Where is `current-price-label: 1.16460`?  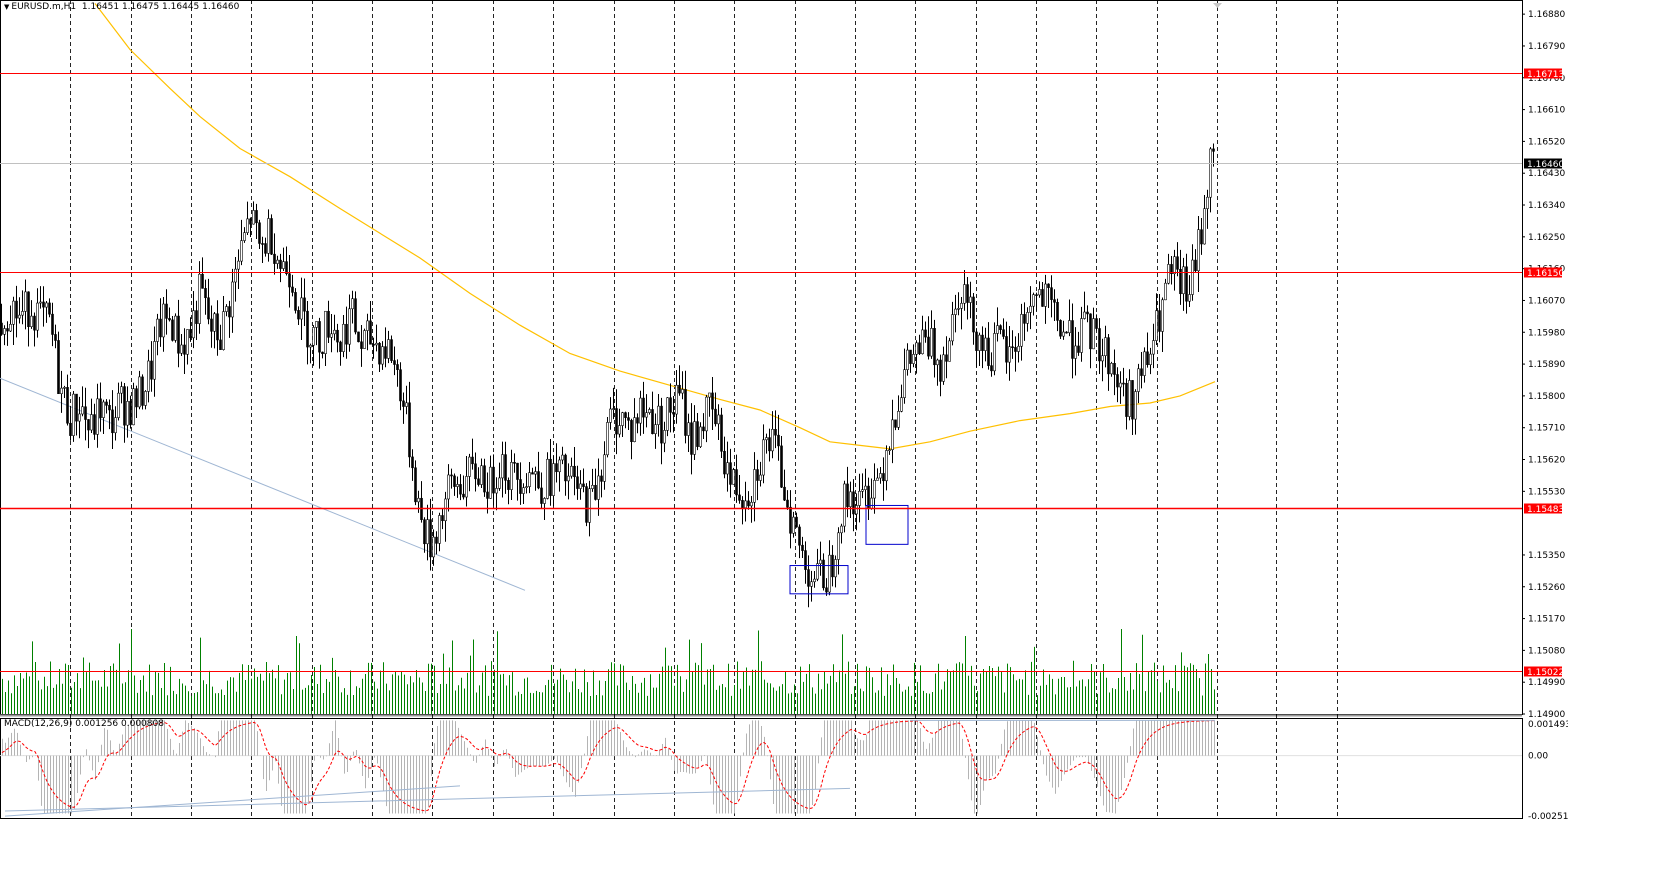 current-price-label: 1.16460 is located at coordinates (1545, 165).